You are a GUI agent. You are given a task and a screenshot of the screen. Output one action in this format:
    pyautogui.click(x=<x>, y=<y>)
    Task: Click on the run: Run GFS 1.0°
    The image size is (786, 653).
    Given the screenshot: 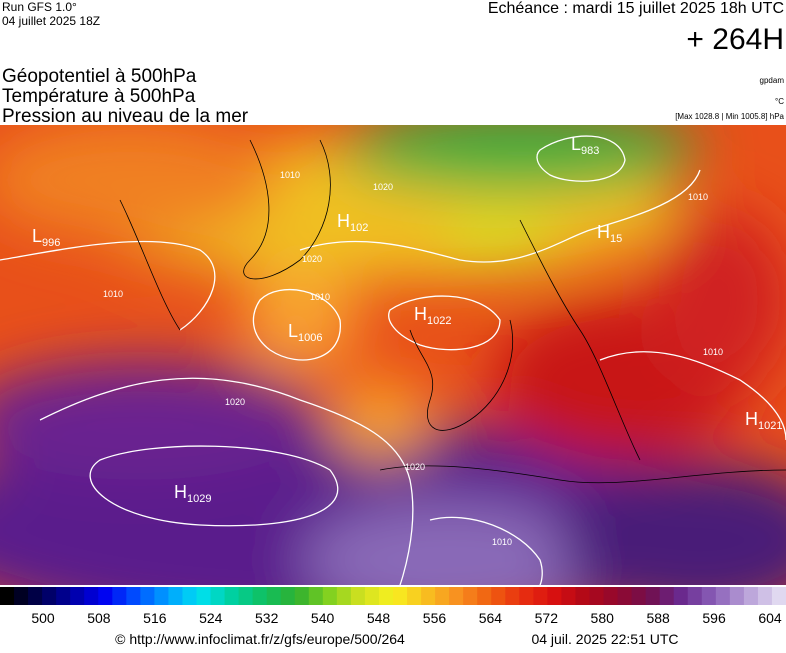 What is the action you would take?
    pyautogui.click(x=39, y=7)
    